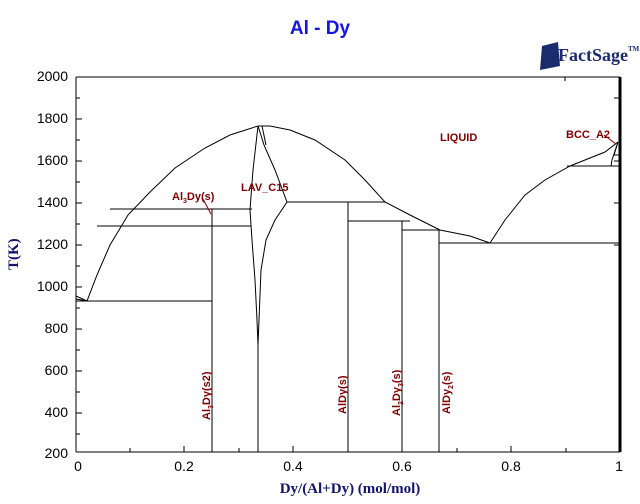  Describe the element at coordinates (56, 328) in the screenshot. I see `y-tick: 800` at that location.